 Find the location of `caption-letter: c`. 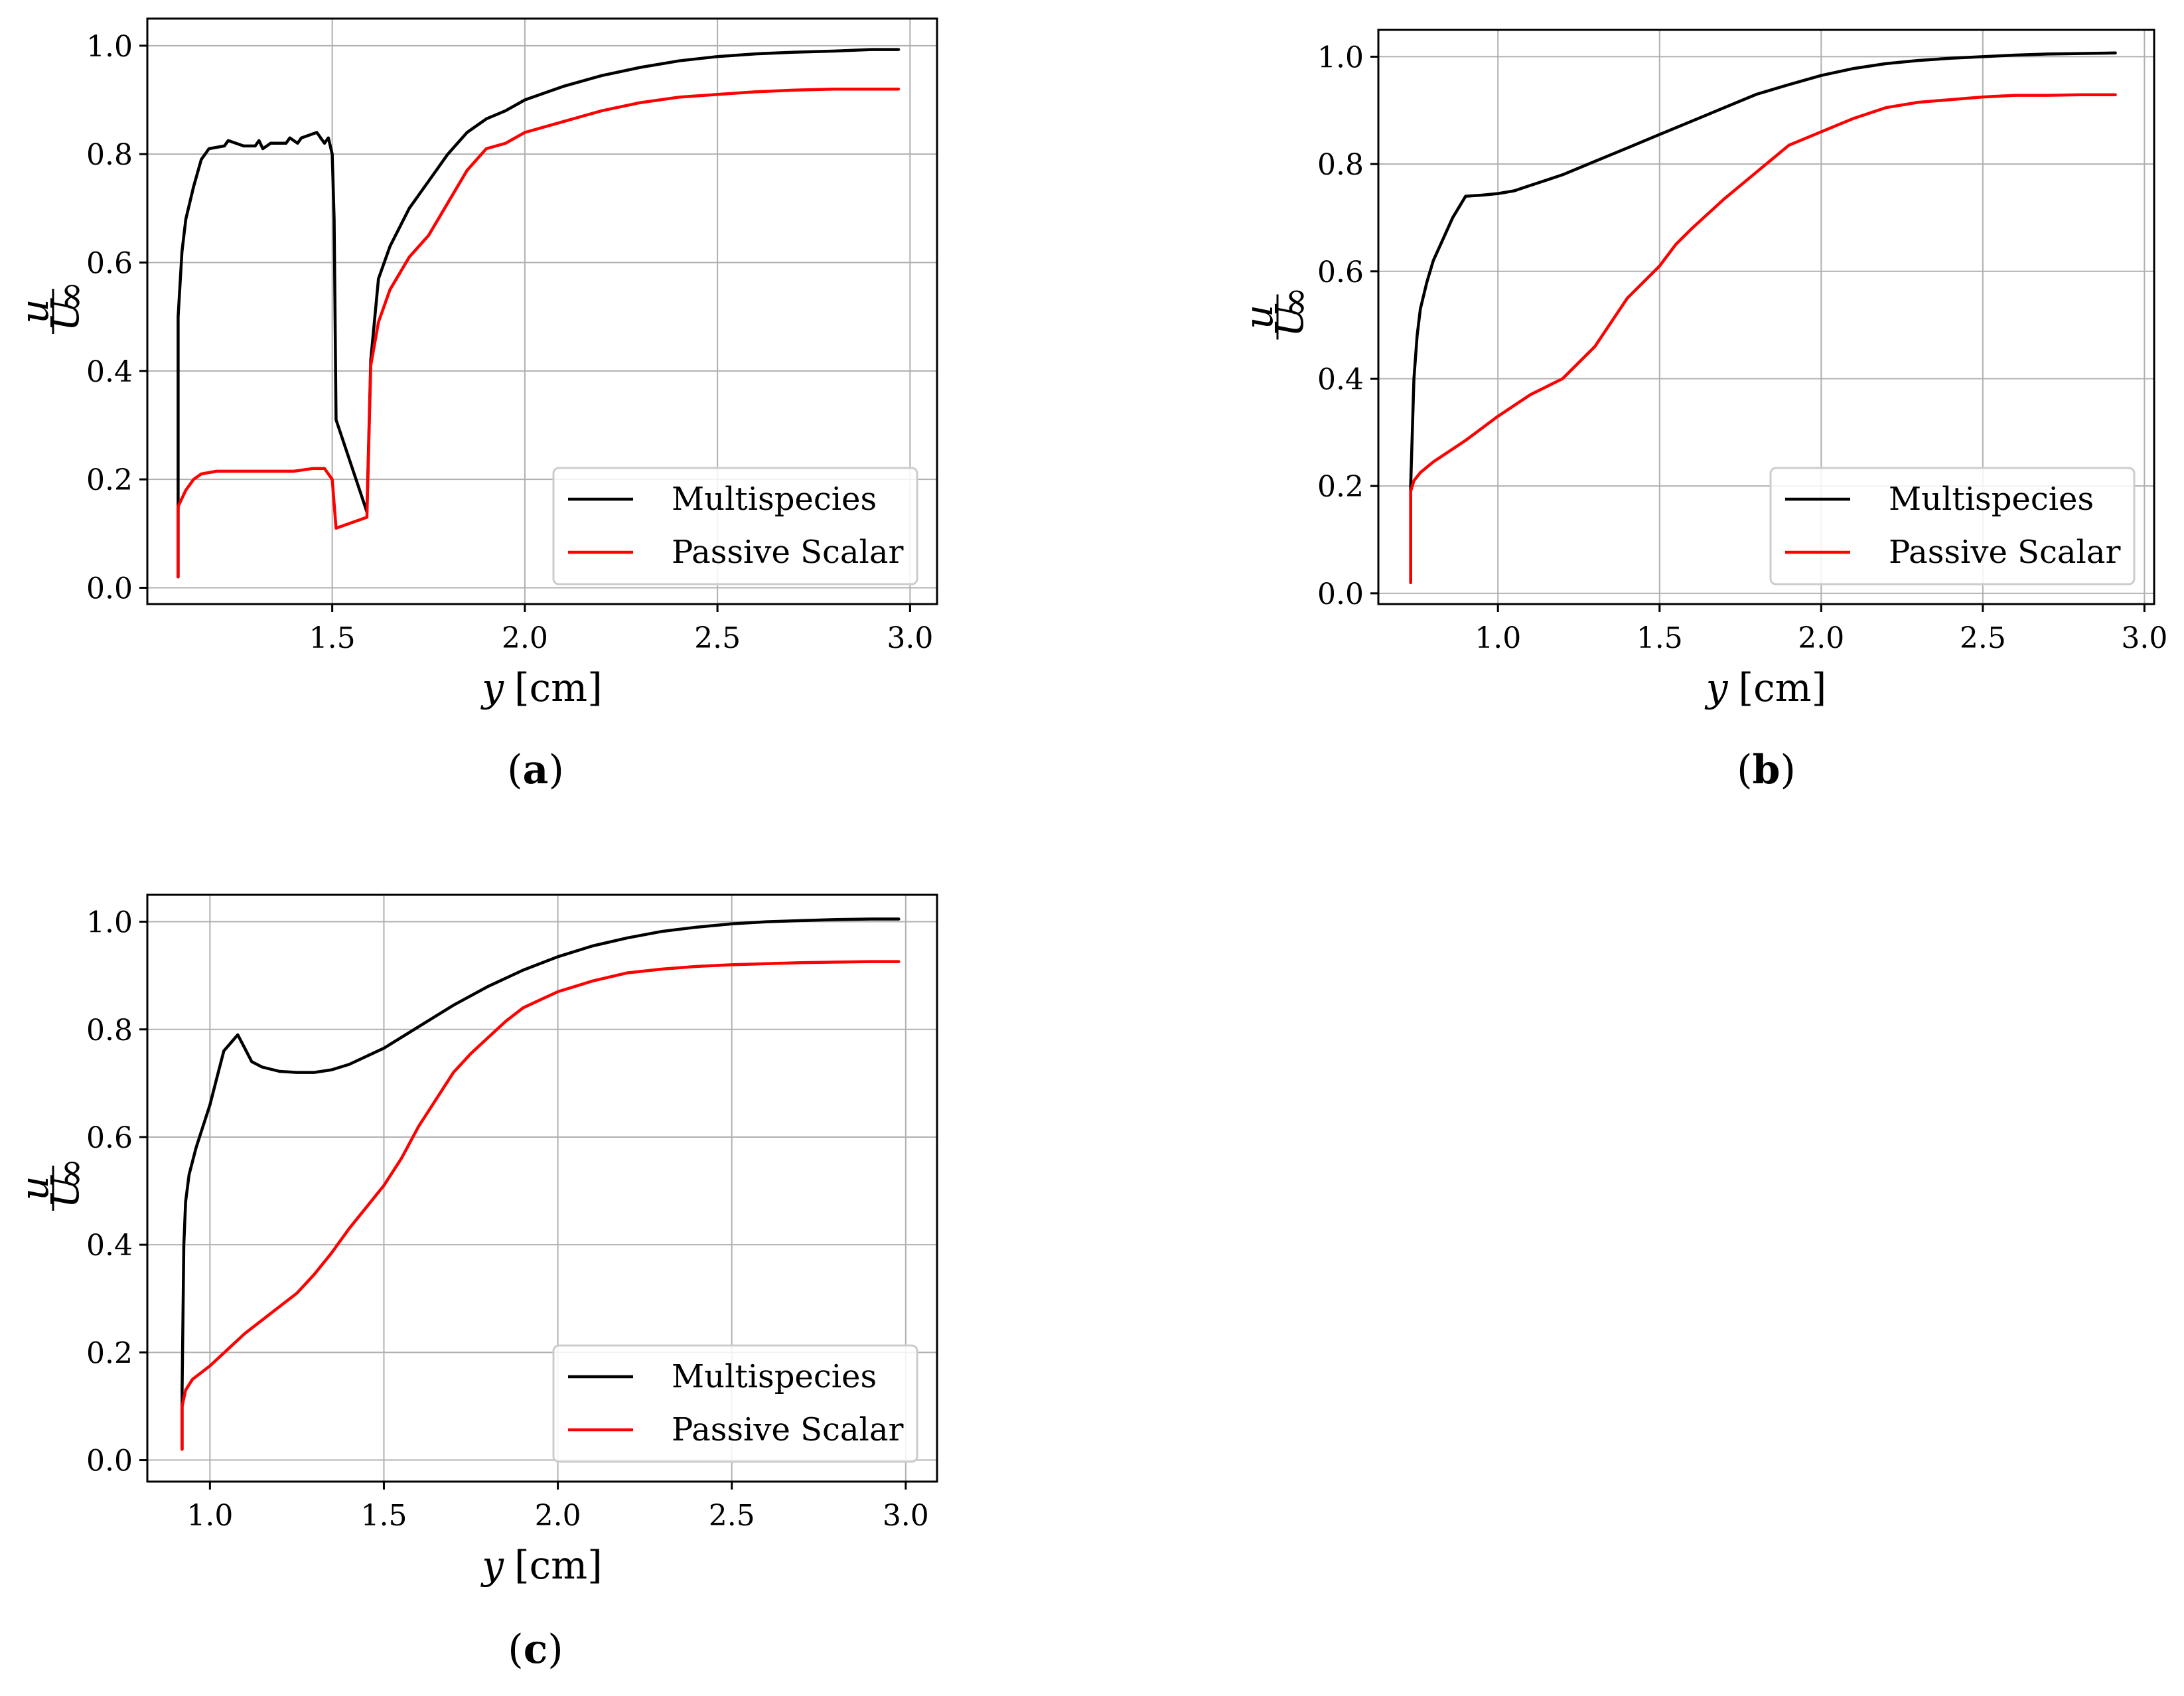

caption-letter: c is located at coordinates (536, 1649).